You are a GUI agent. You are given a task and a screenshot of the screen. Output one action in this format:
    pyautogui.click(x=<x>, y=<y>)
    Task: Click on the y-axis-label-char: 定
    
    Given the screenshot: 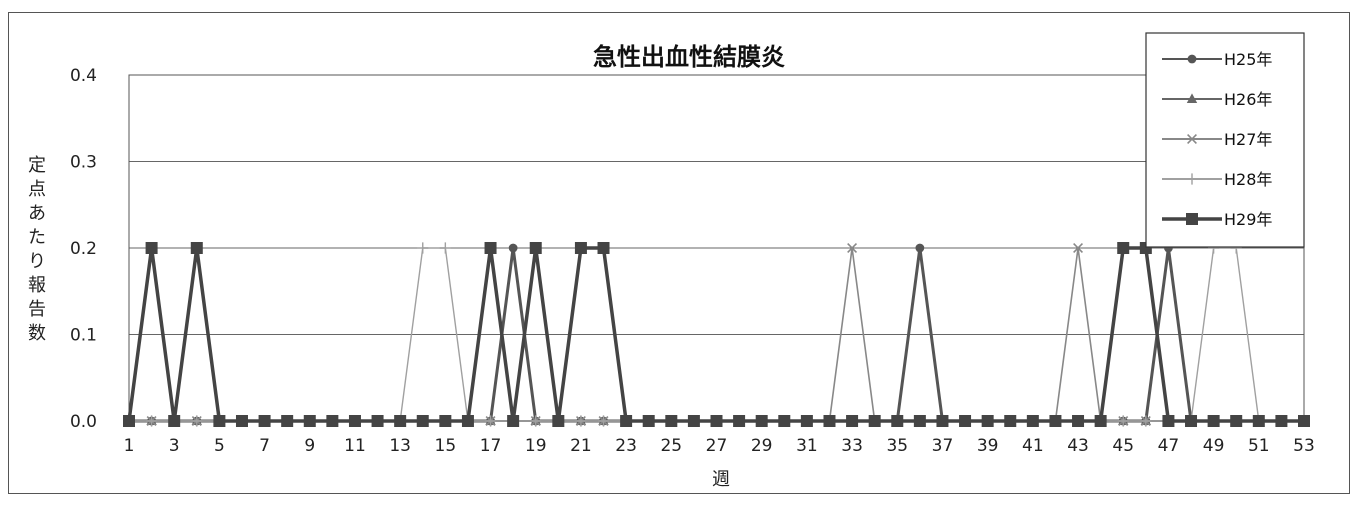 What is the action you would take?
    pyautogui.click(x=37, y=165)
    